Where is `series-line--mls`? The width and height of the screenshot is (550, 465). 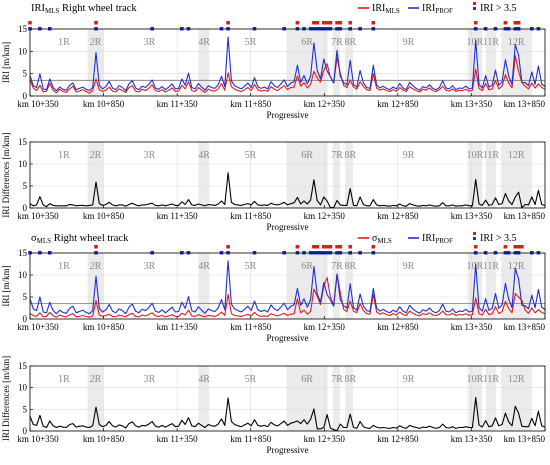
series-line--mls is located at coordinates (287, 296).